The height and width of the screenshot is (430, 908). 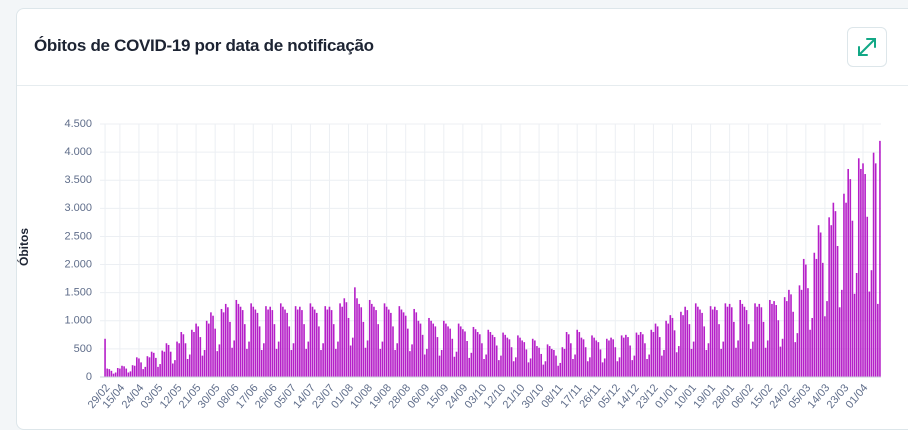 I want to click on y-axis-label: Óbitos, so click(x=23, y=247).